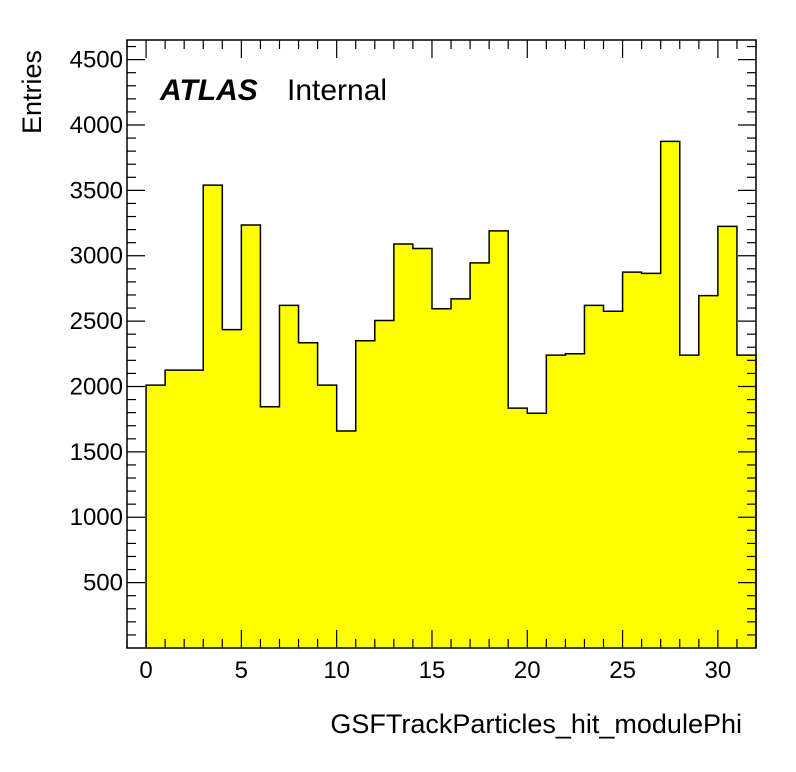 The width and height of the screenshot is (796, 772). I want to click on atlas-label: ATLAS, so click(208, 90).